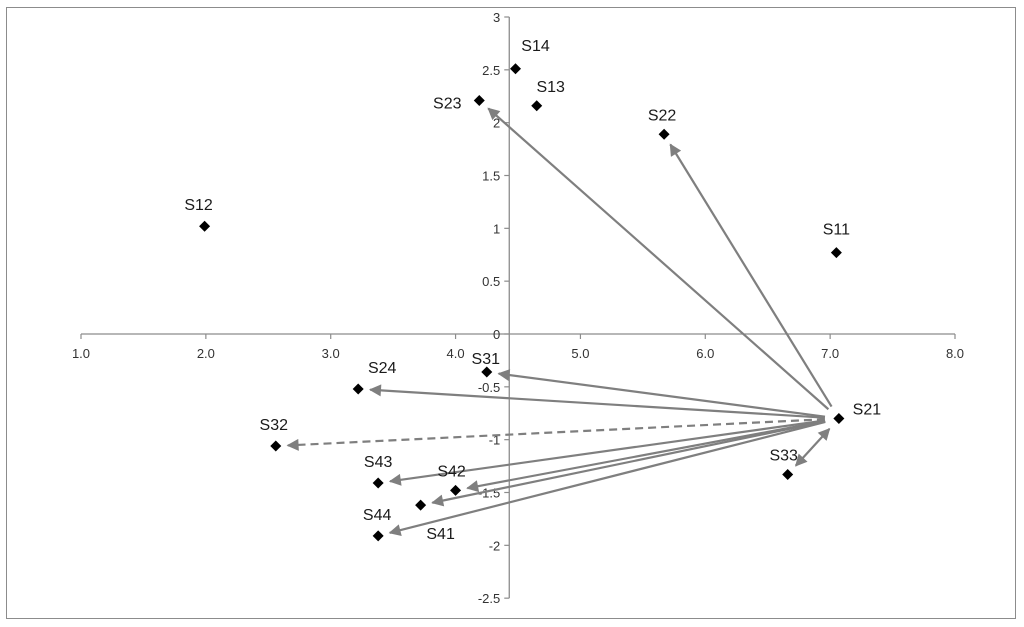  What do you see at coordinates (487, 372) in the screenshot?
I see `point-s31` at bounding box center [487, 372].